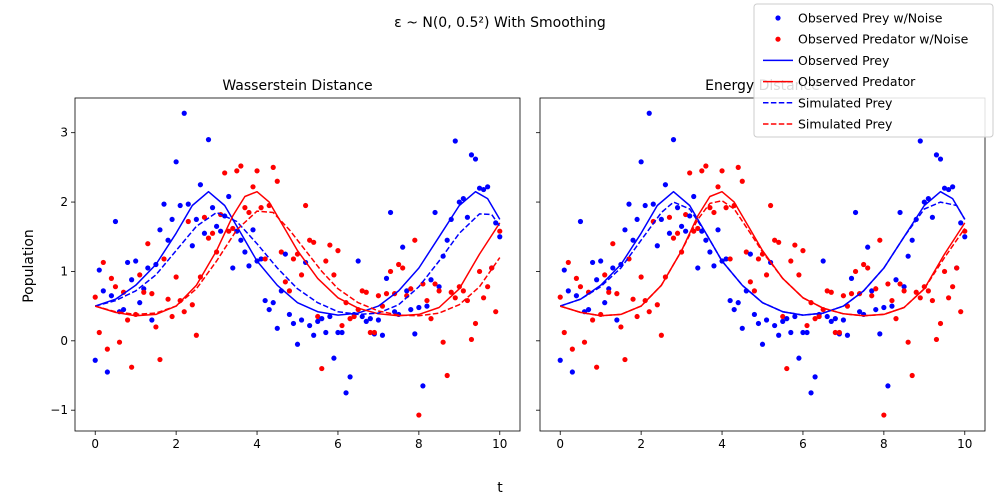 The width and height of the screenshot is (1000, 500). Describe the element at coordinates (873, 70) in the screenshot. I see `legend-box` at that location.